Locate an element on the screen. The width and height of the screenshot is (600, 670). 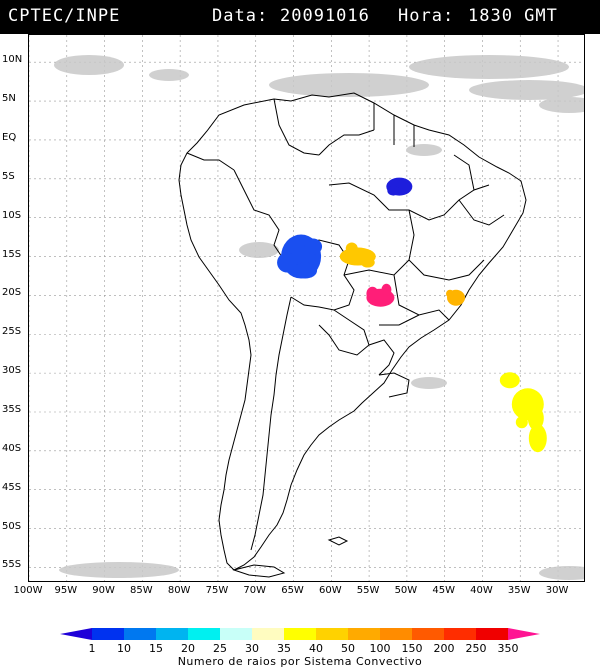
latitude-label: 45S is located at coordinates (12, 487).